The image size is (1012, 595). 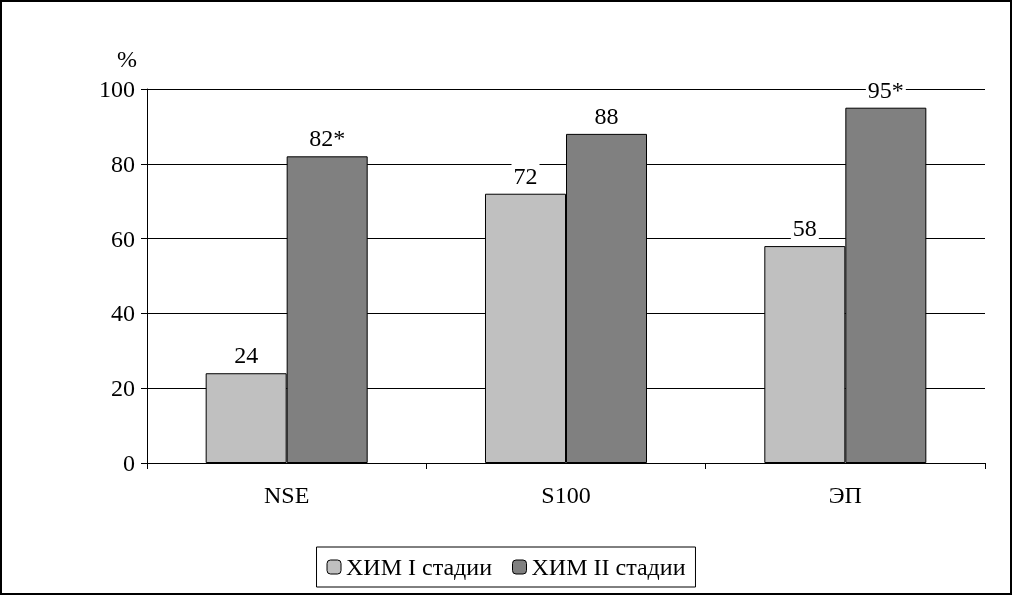 What do you see at coordinates (123, 388) in the screenshot?
I see `y-tick-label: 20` at bounding box center [123, 388].